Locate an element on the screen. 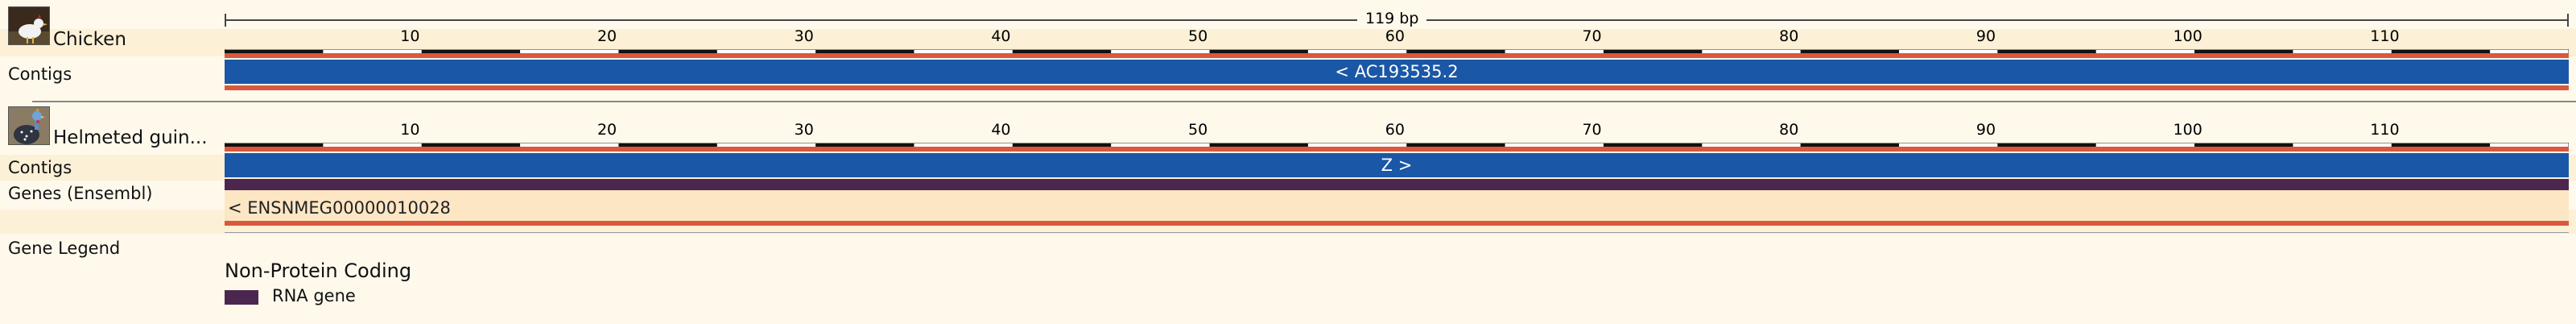  species-name-chicken: Chicken is located at coordinates (89, 39).